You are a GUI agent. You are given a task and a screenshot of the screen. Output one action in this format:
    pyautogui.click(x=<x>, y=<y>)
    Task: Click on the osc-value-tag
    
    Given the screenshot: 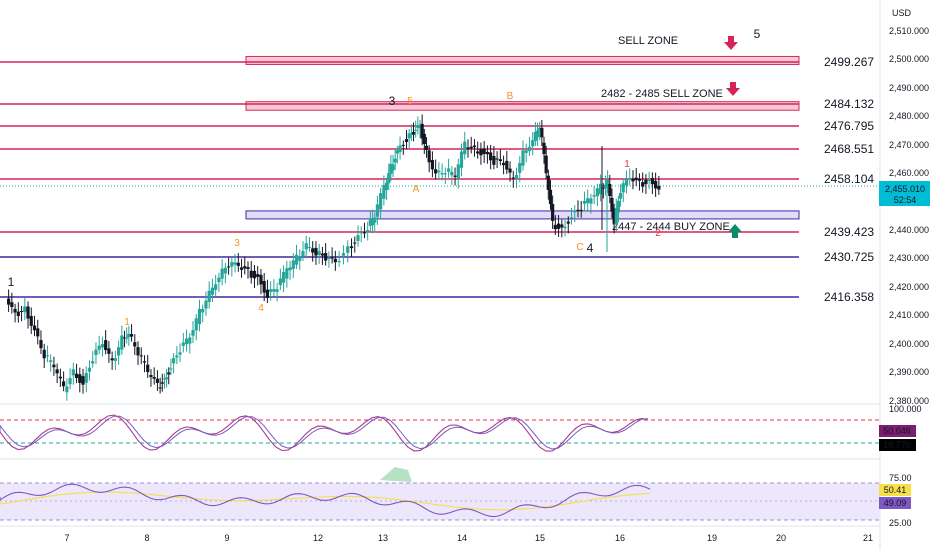 What is the action you would take?
    pyautogui.click(x=897, y=445)
    